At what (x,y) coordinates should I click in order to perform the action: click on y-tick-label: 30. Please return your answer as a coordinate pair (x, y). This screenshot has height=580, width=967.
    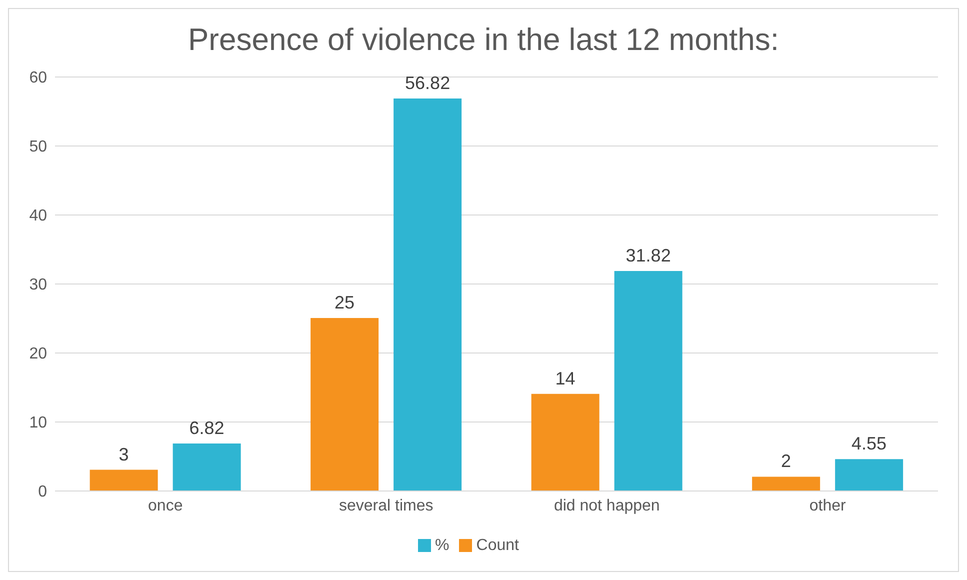
    Looking at the image, I should click on (38, 285).